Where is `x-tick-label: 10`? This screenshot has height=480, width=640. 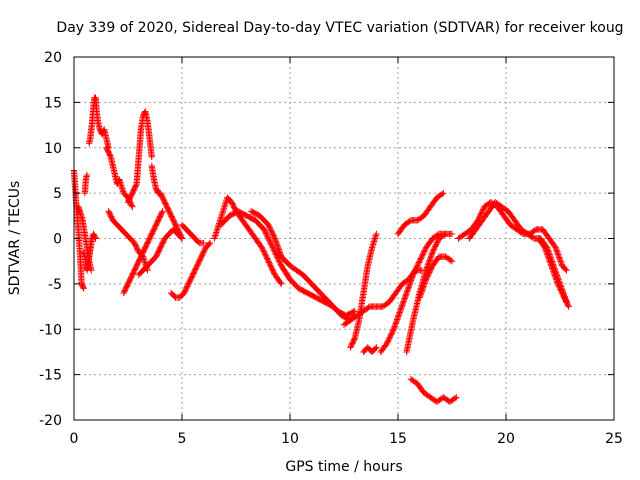 x-tick-label: 10 is located at coordinates (290, 439).